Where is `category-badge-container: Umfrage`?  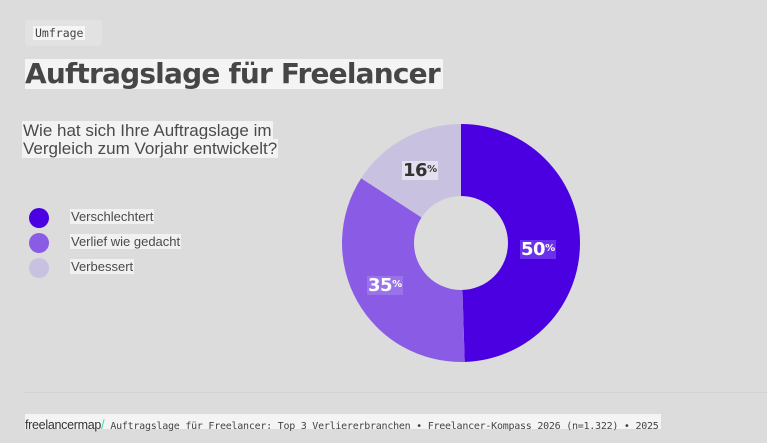
category-badge-container: Umfrage is located at coordinates (63, 33).